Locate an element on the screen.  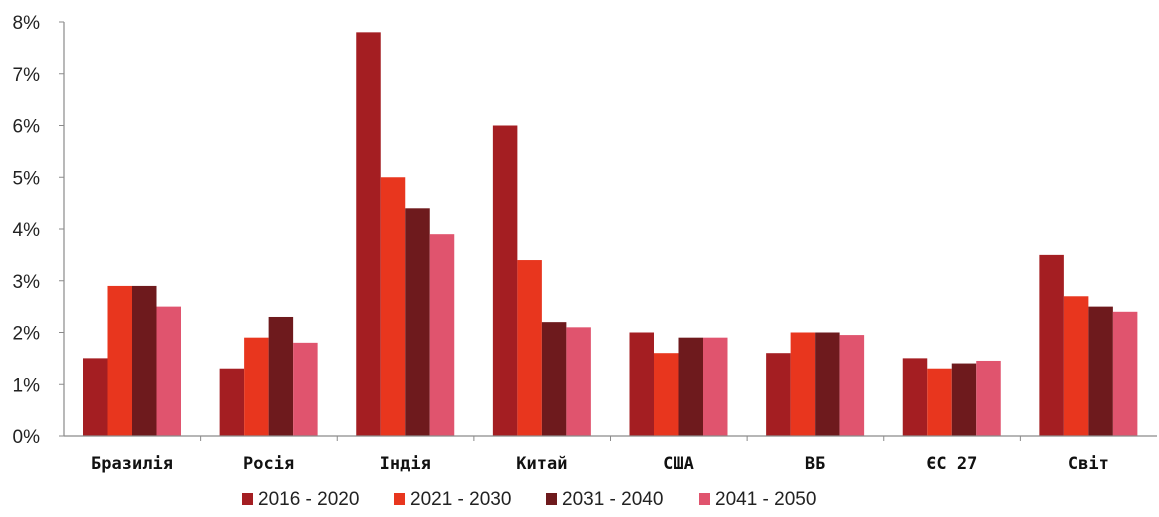
legend-item: 2021 - 2030 is located at coordinates (452, 499).